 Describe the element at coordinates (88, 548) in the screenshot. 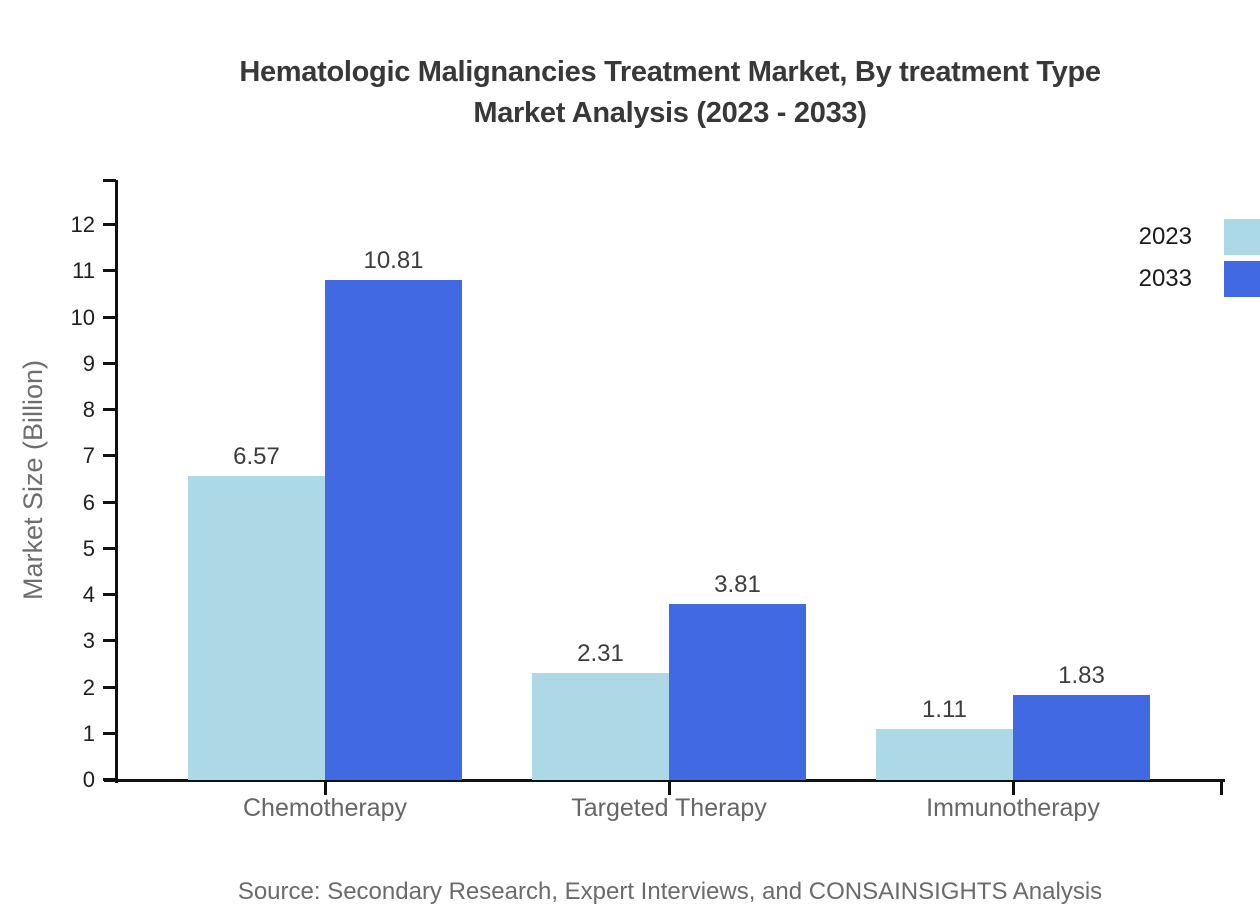

I see `y-tick-label: 5` at that location.